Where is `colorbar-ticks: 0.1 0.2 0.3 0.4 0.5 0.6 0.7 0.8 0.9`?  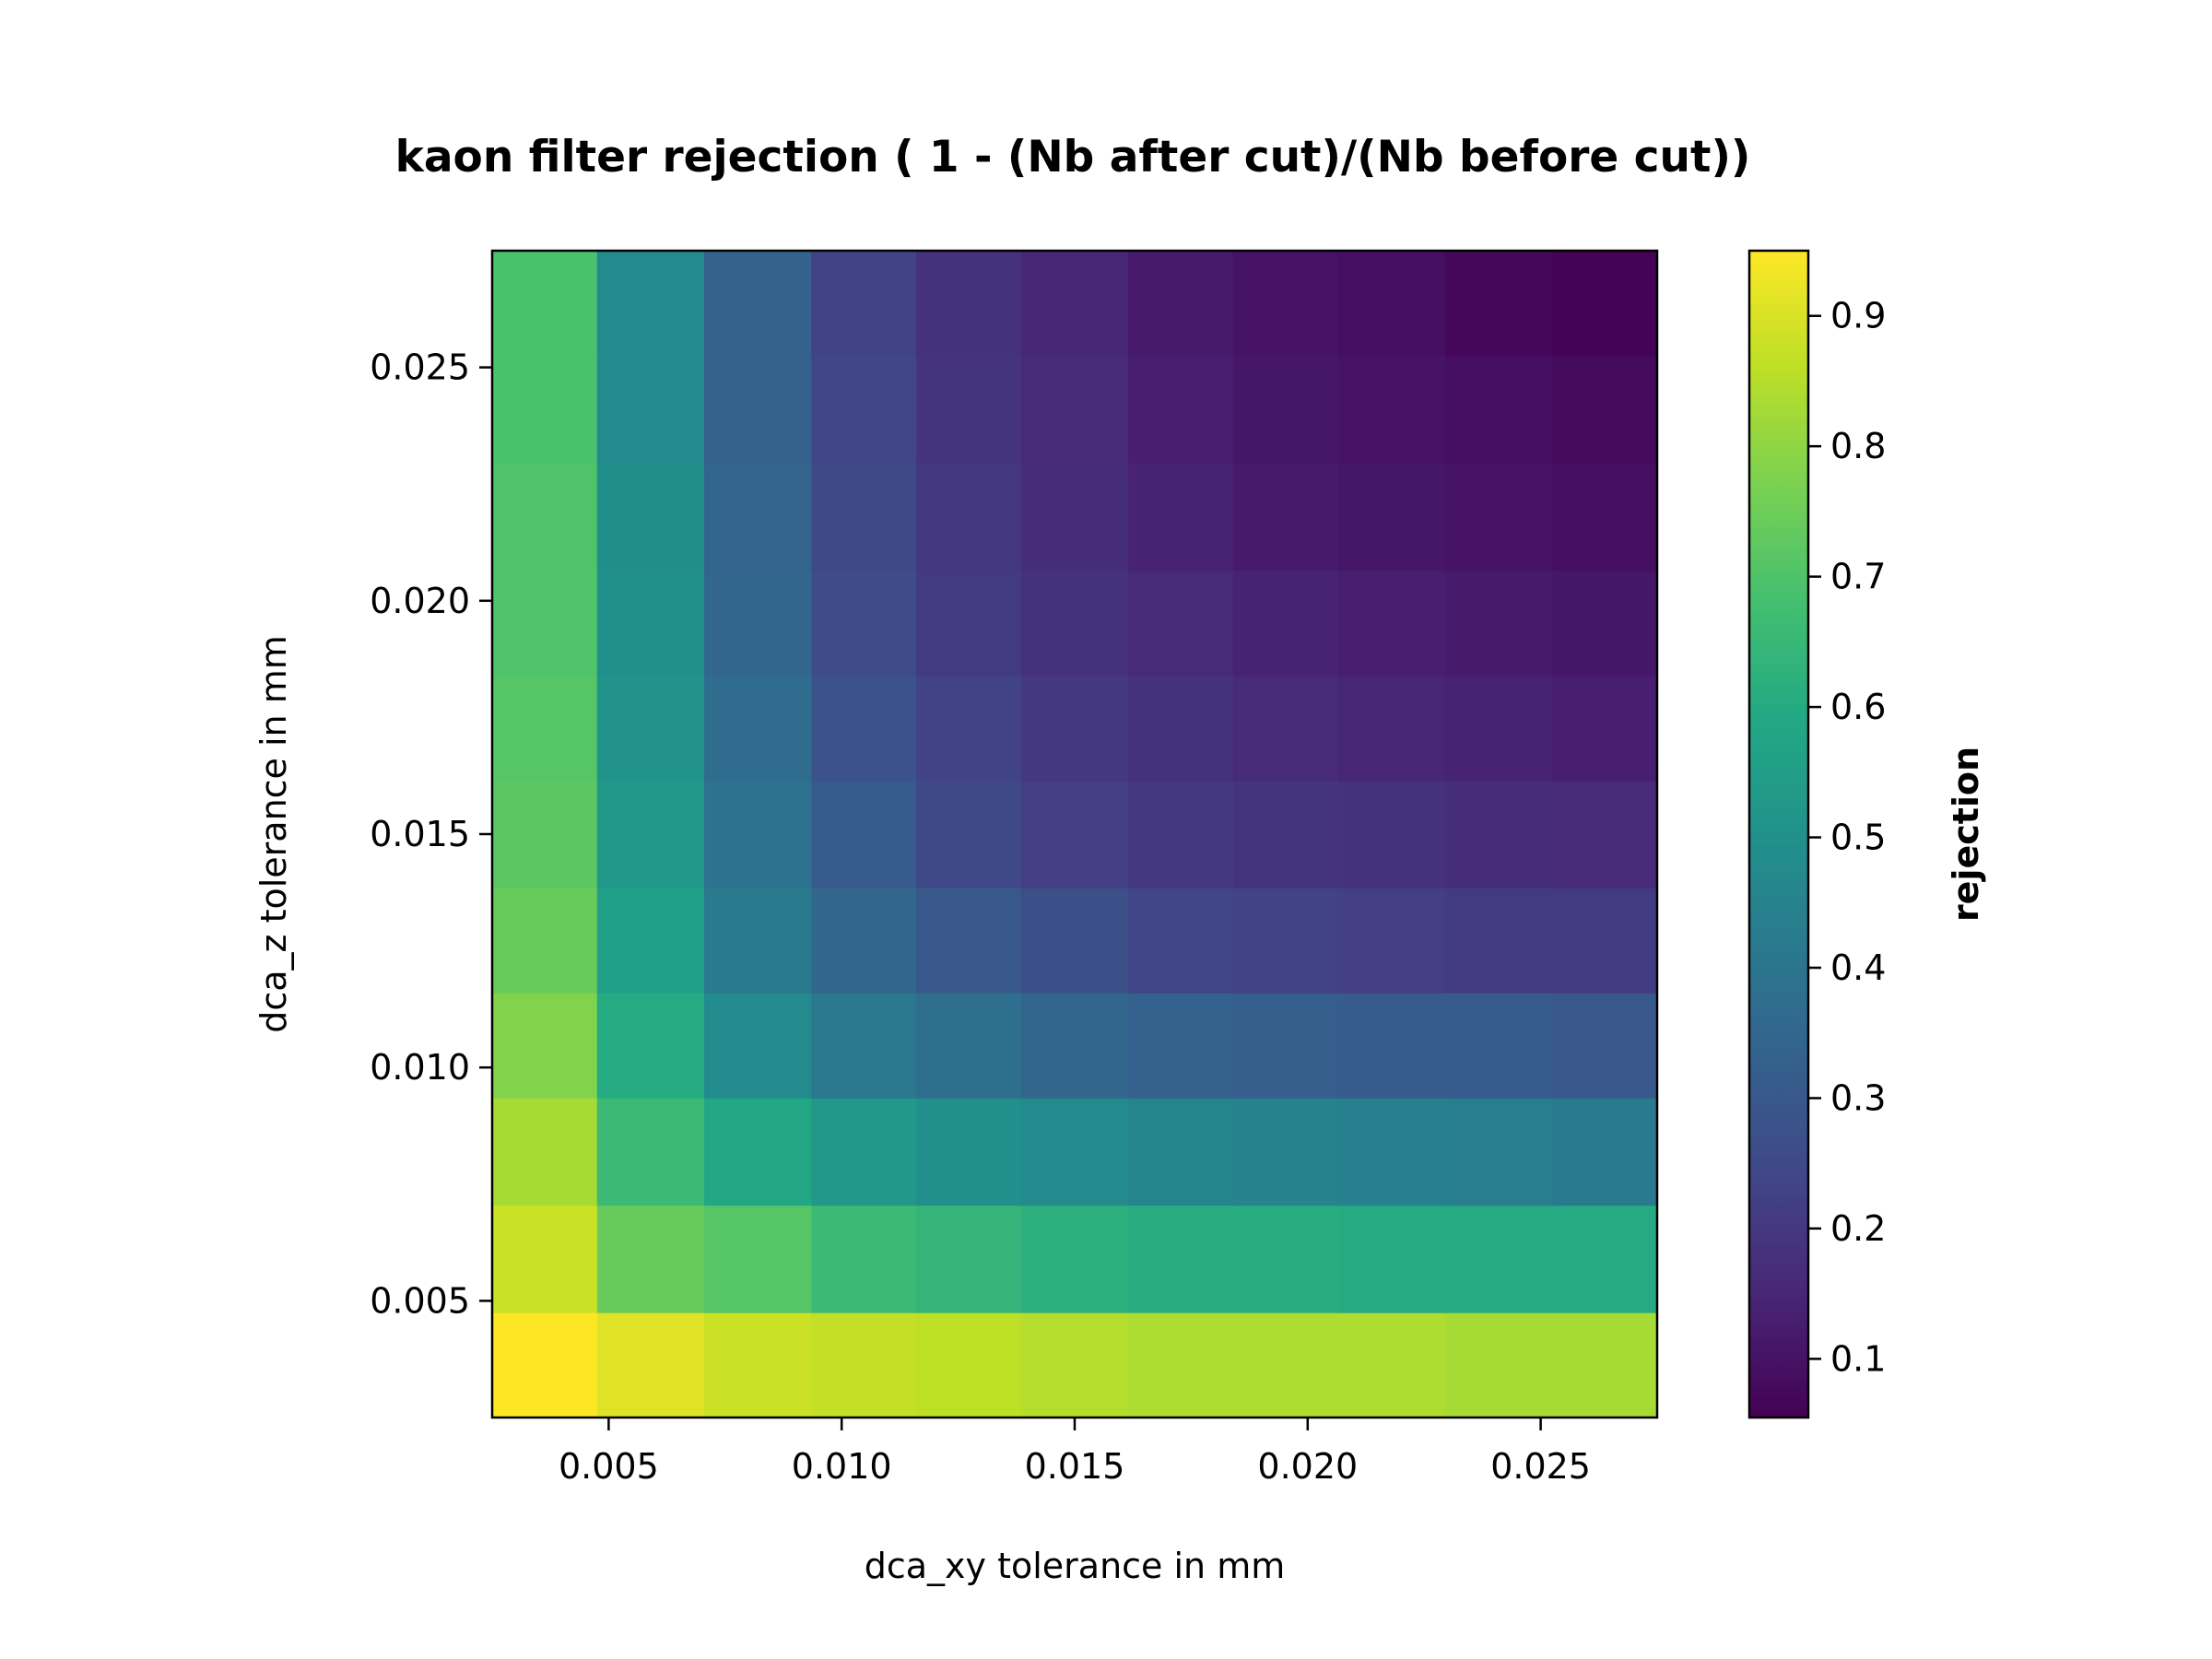
colorbar-ticks: 0.1 0.2 0.3 0.4 0.5 0.6 0.7 0.8 0.9 is located at coordinates (1847, 837).